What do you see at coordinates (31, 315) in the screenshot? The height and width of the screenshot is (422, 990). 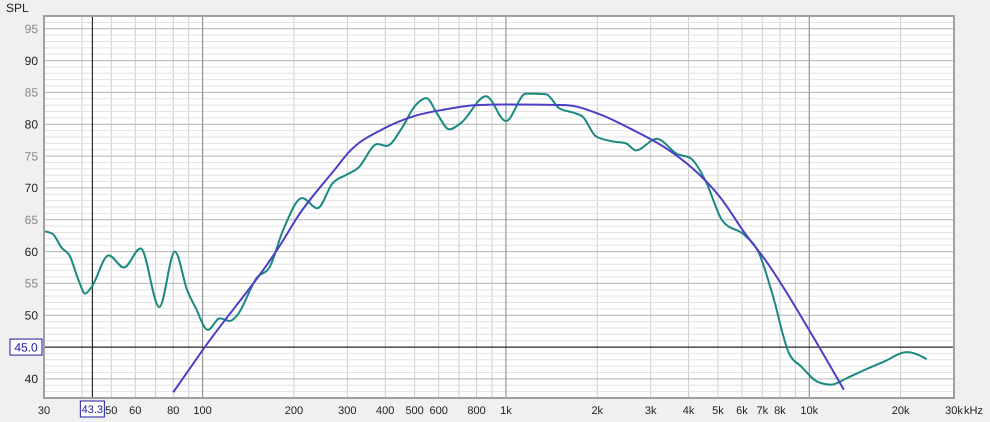 I see `y-tick-label: 50` at bounding box center [31, 315].